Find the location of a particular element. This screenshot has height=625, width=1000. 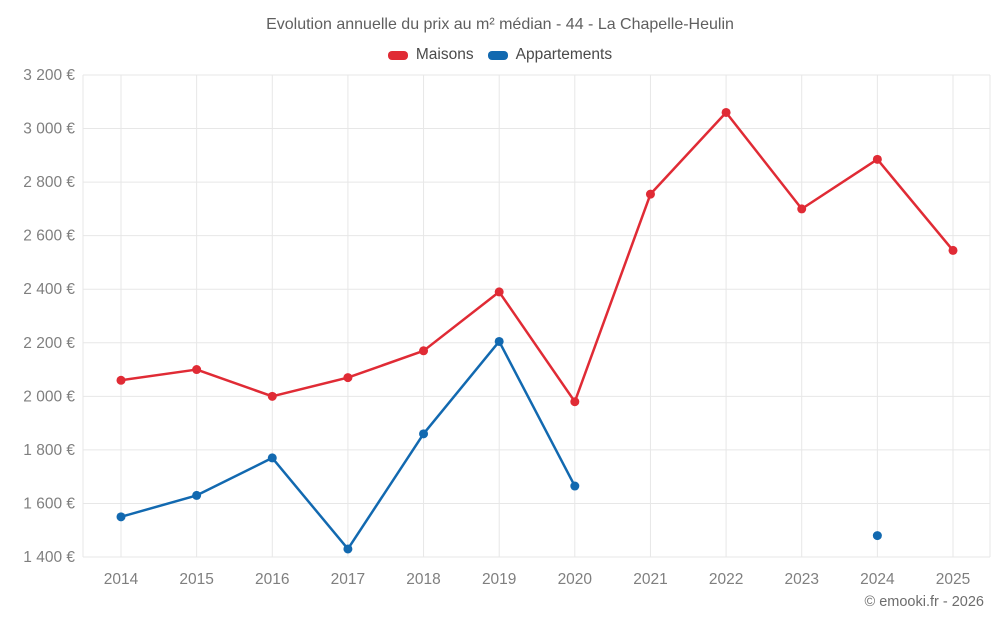

y-axis-tick-label: 2 400 € is located at coordinates (49, 289).